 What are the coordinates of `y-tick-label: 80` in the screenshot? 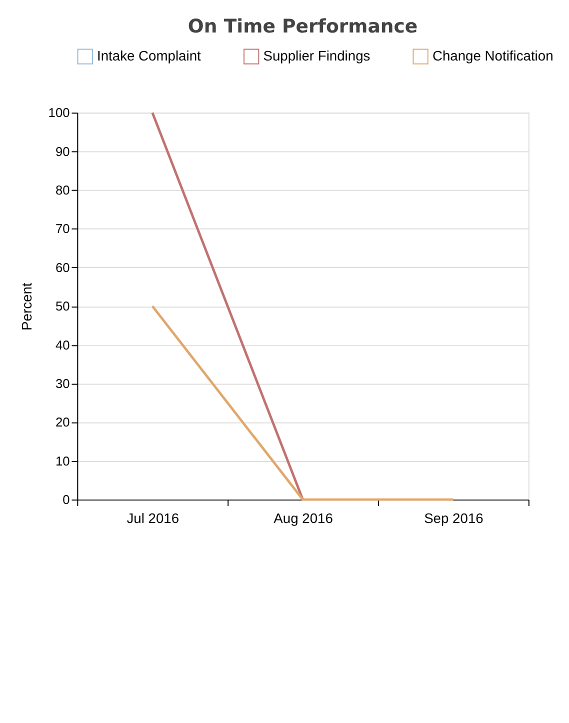 It's located at (62, 190).